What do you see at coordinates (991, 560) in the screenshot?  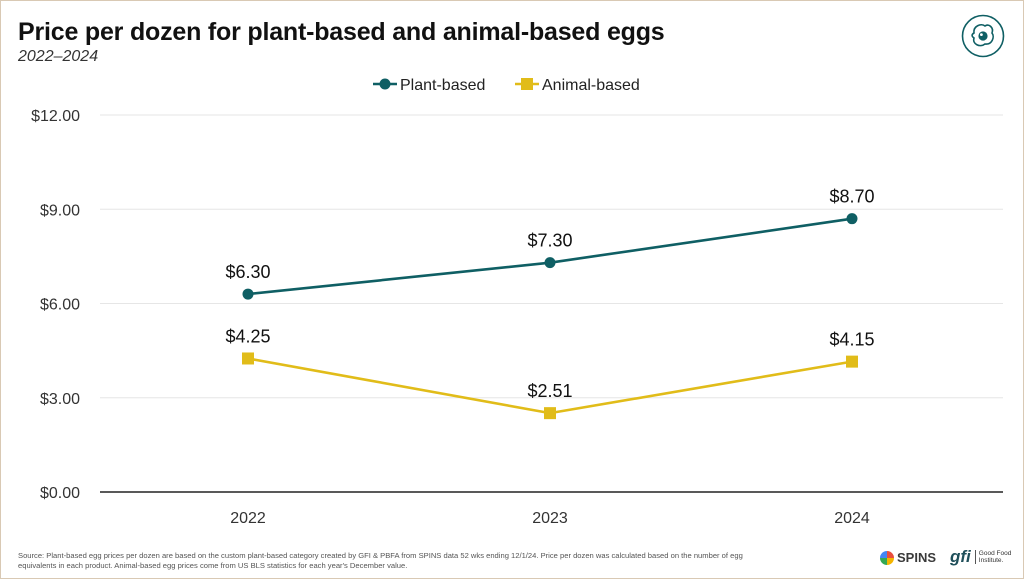 I see `gfi-line-2: Institute.` at bounding box center [991, 560].